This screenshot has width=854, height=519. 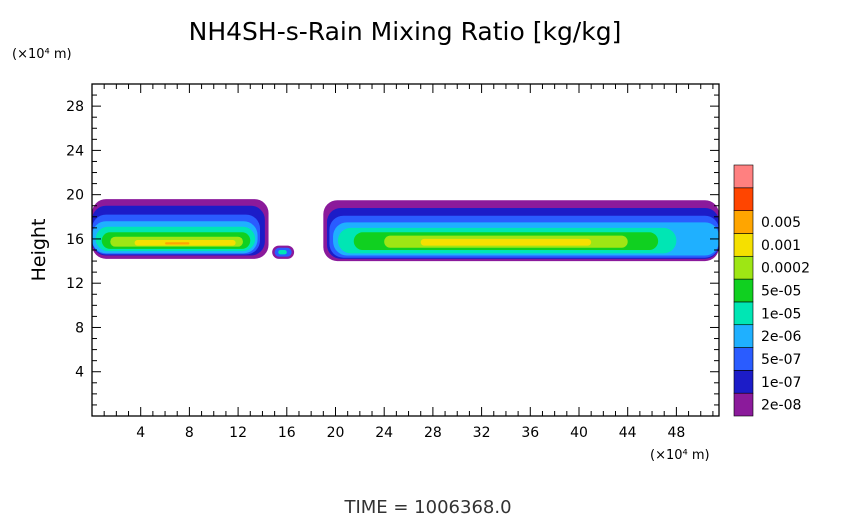 I want to click on x-tick-label: 16, so click(x=287, y=433).